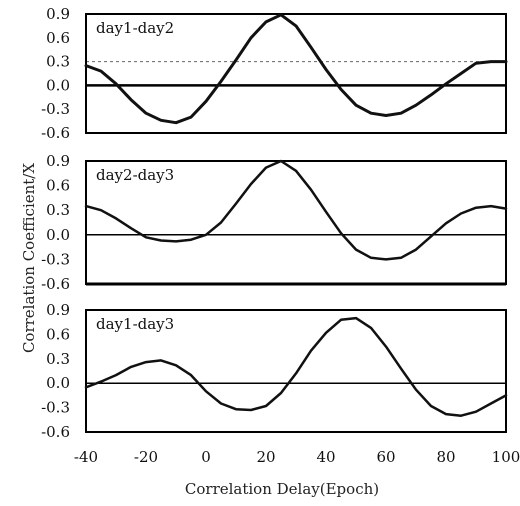 The image size is (520, 506). I want to click on x-axis-label: Correlation Delay(Epoch), so click(282, 489).